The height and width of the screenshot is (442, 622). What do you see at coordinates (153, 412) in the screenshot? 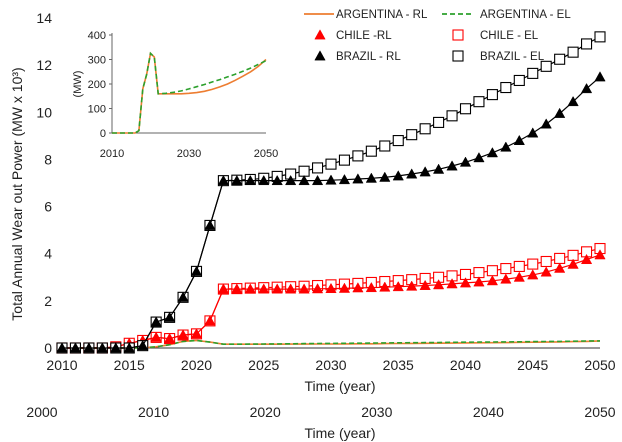
I see `secondary-x-tick-label: 2010` at bounding box center [153, 412].